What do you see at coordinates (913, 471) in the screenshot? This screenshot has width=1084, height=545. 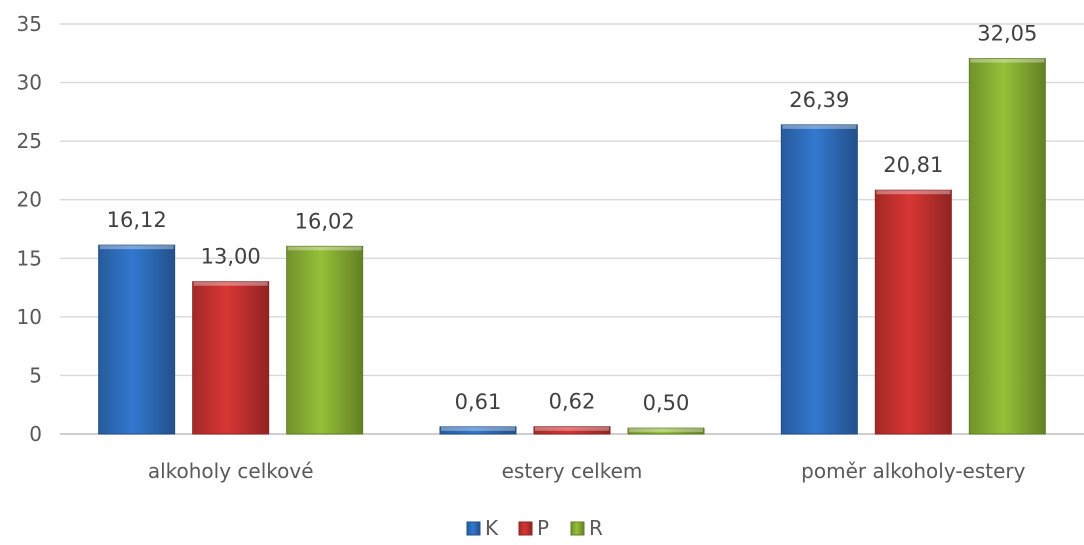 I see `x-category-label: poměr alkoholy-estery` at bounding box center [913, 471].